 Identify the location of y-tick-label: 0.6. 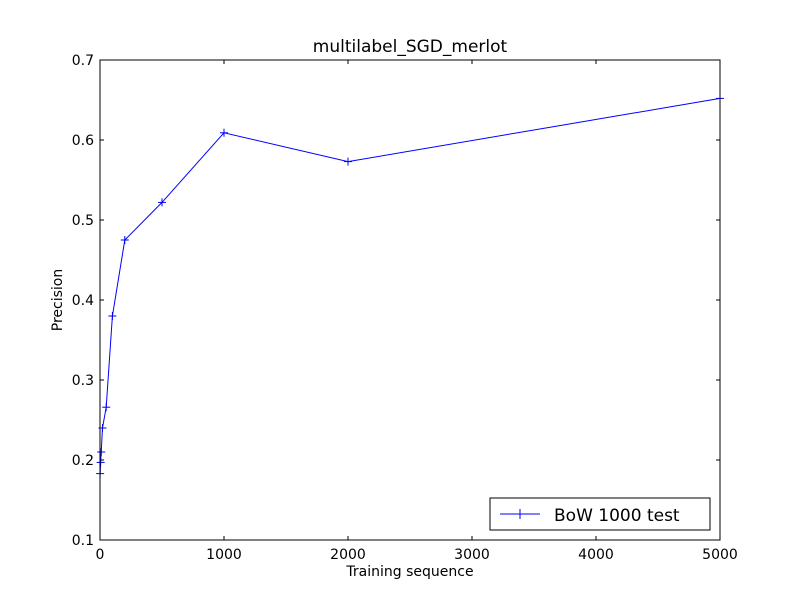
(83, 141).